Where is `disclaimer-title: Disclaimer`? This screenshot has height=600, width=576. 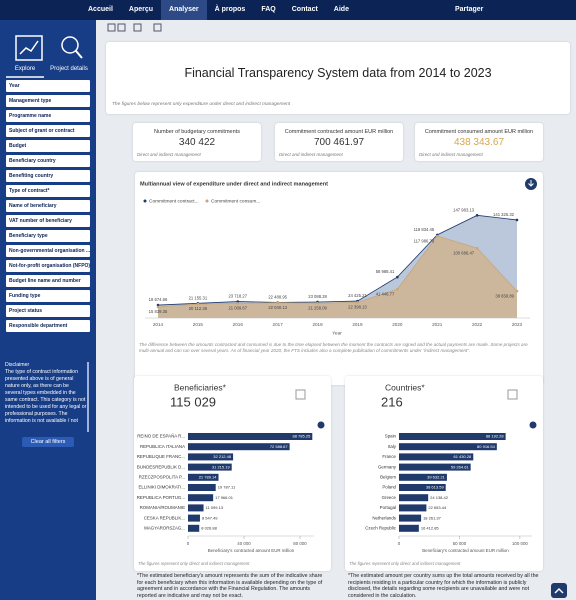
disclaimer-title: Disclaimer is located at coordinates (17, 365).